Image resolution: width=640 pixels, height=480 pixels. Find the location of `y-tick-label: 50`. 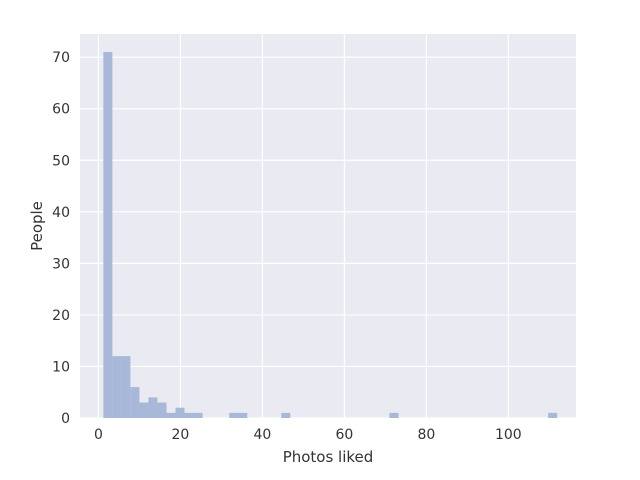

y-tick-label: 50 is located at coordinates (61, 161).